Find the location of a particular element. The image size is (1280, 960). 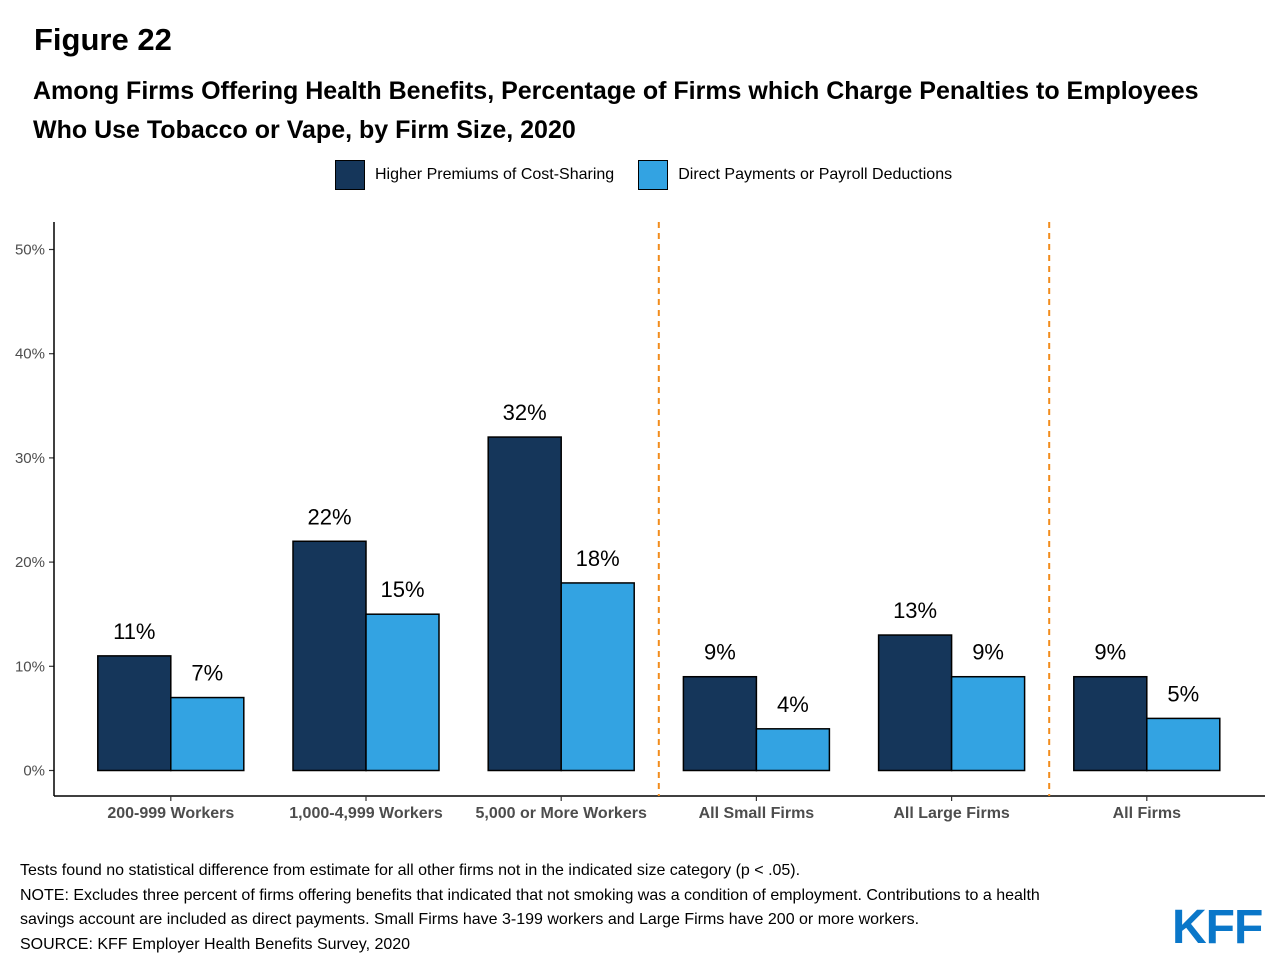

x-tick-label: 1,000-4,999 Workers is located at coordinates (366, 813).